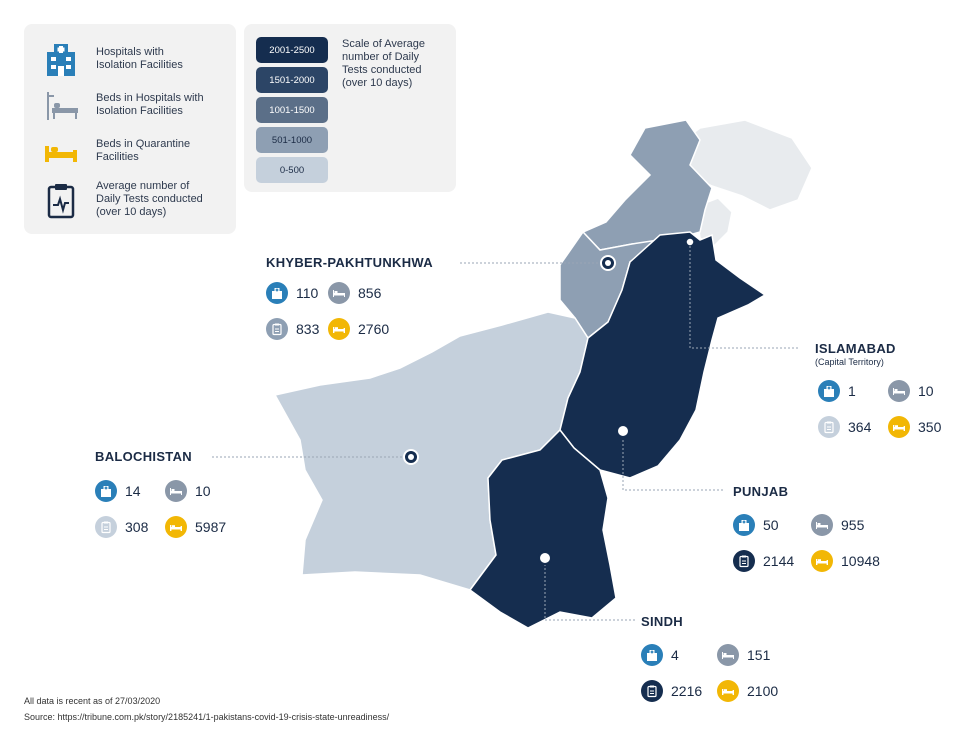 The image size is (979, 742). What do you see at coordinates (137, 527) in the screenshot?
I see `stat-value: 308` at bounding box center [137, 527].